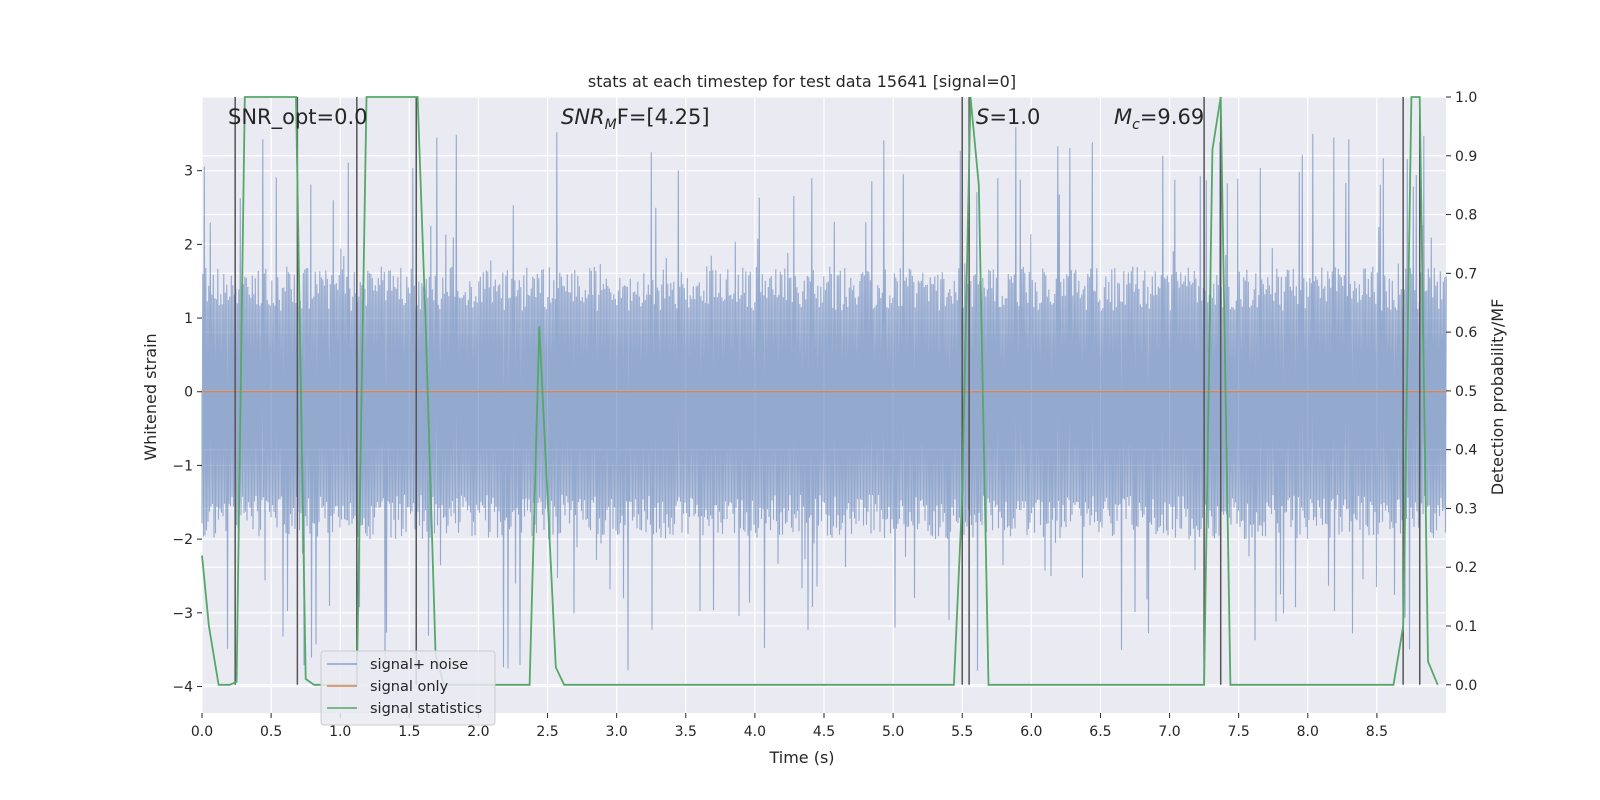 The height and width of the screenshot is (800, 1600). What do you see at coordinates (188, 319) in the screenshot?
I see `y-tick-label: 1` at bounding box center [188, 319].